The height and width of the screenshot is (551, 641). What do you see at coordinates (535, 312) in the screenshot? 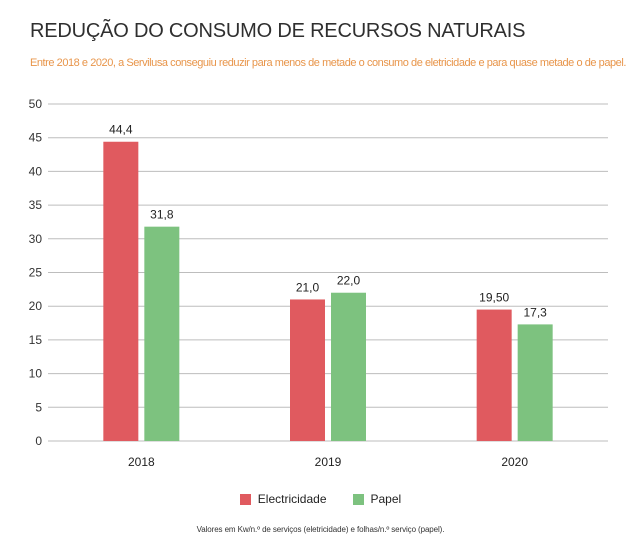
I see `data-label-papel-2020: 17,3` at bounding box center [535, 312].